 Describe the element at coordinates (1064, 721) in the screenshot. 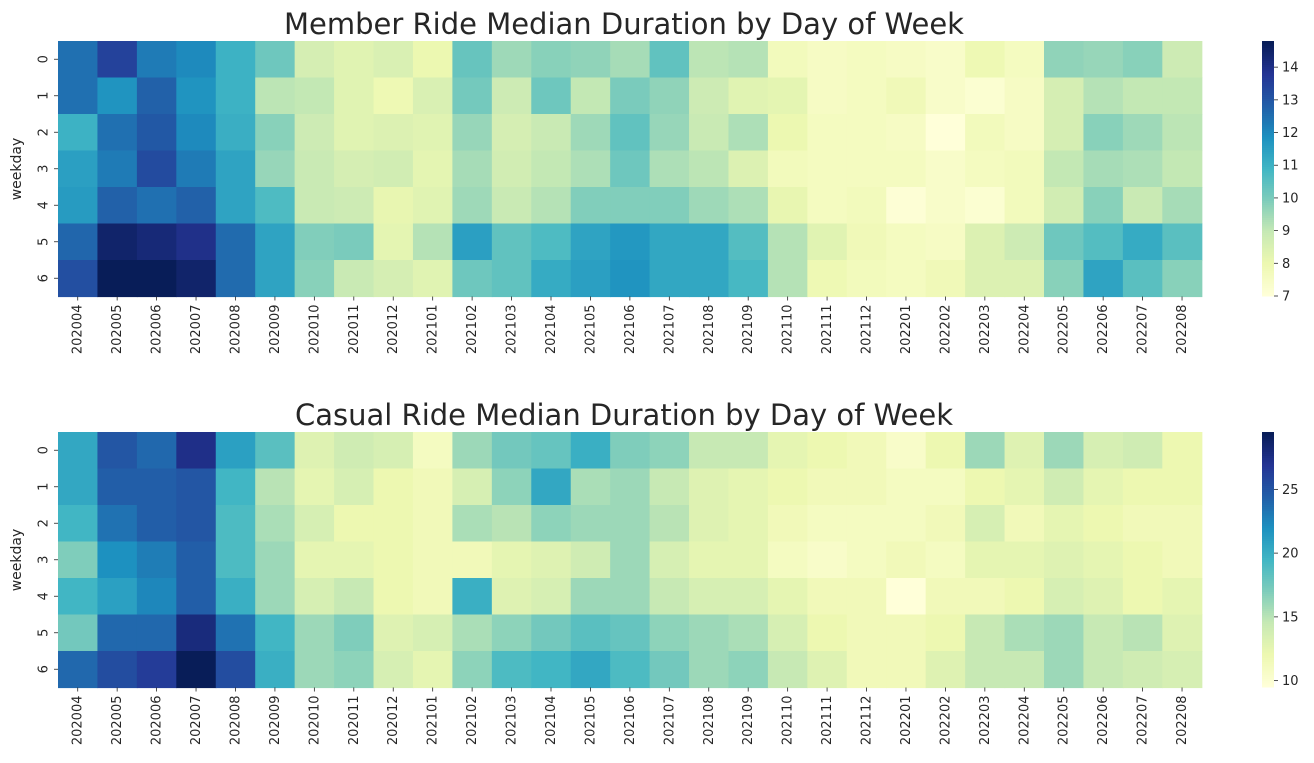

I see `x-tick-label: 202205` at that location.